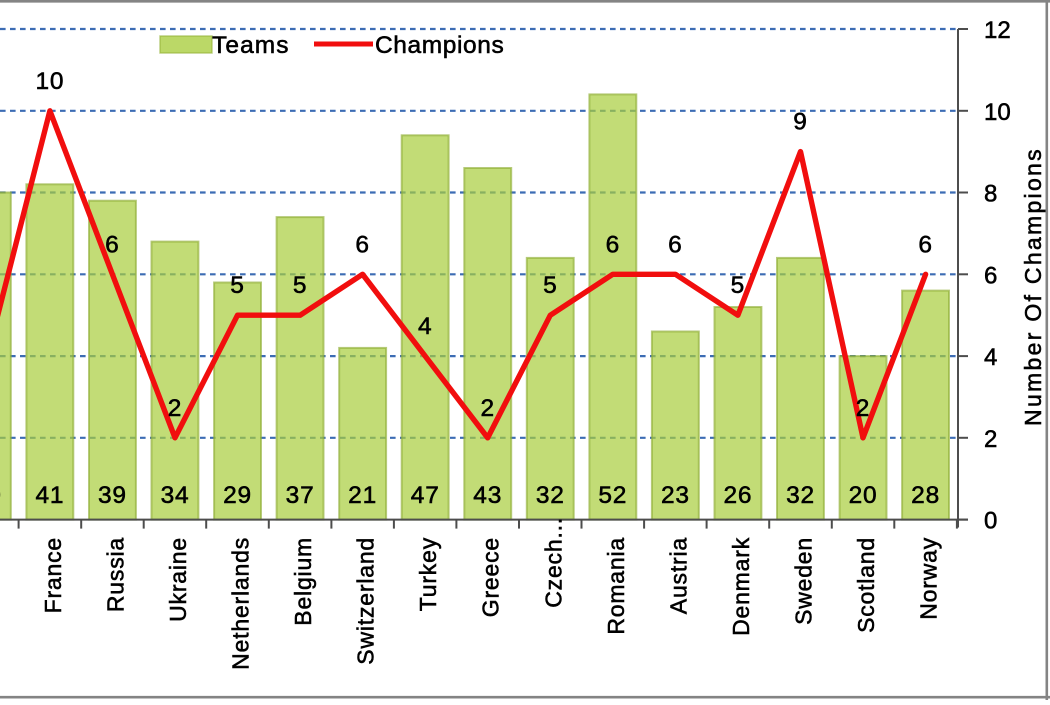 The image size is (1050, 705). Describe the element at coordinates (675, 495) in the screenshot. I see `svg-text: 23` at that location.